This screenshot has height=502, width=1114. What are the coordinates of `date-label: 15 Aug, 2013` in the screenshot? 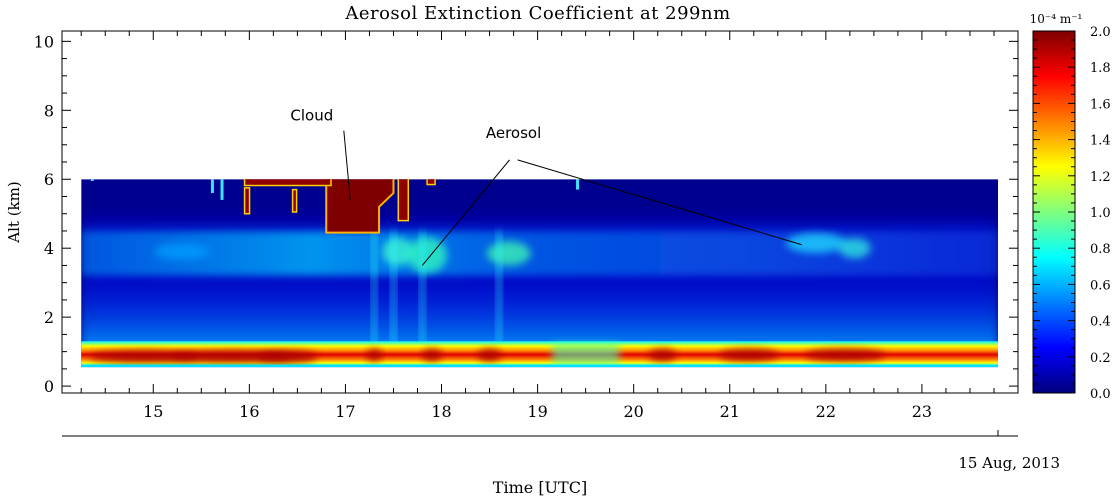 It's located at (1009, 463).